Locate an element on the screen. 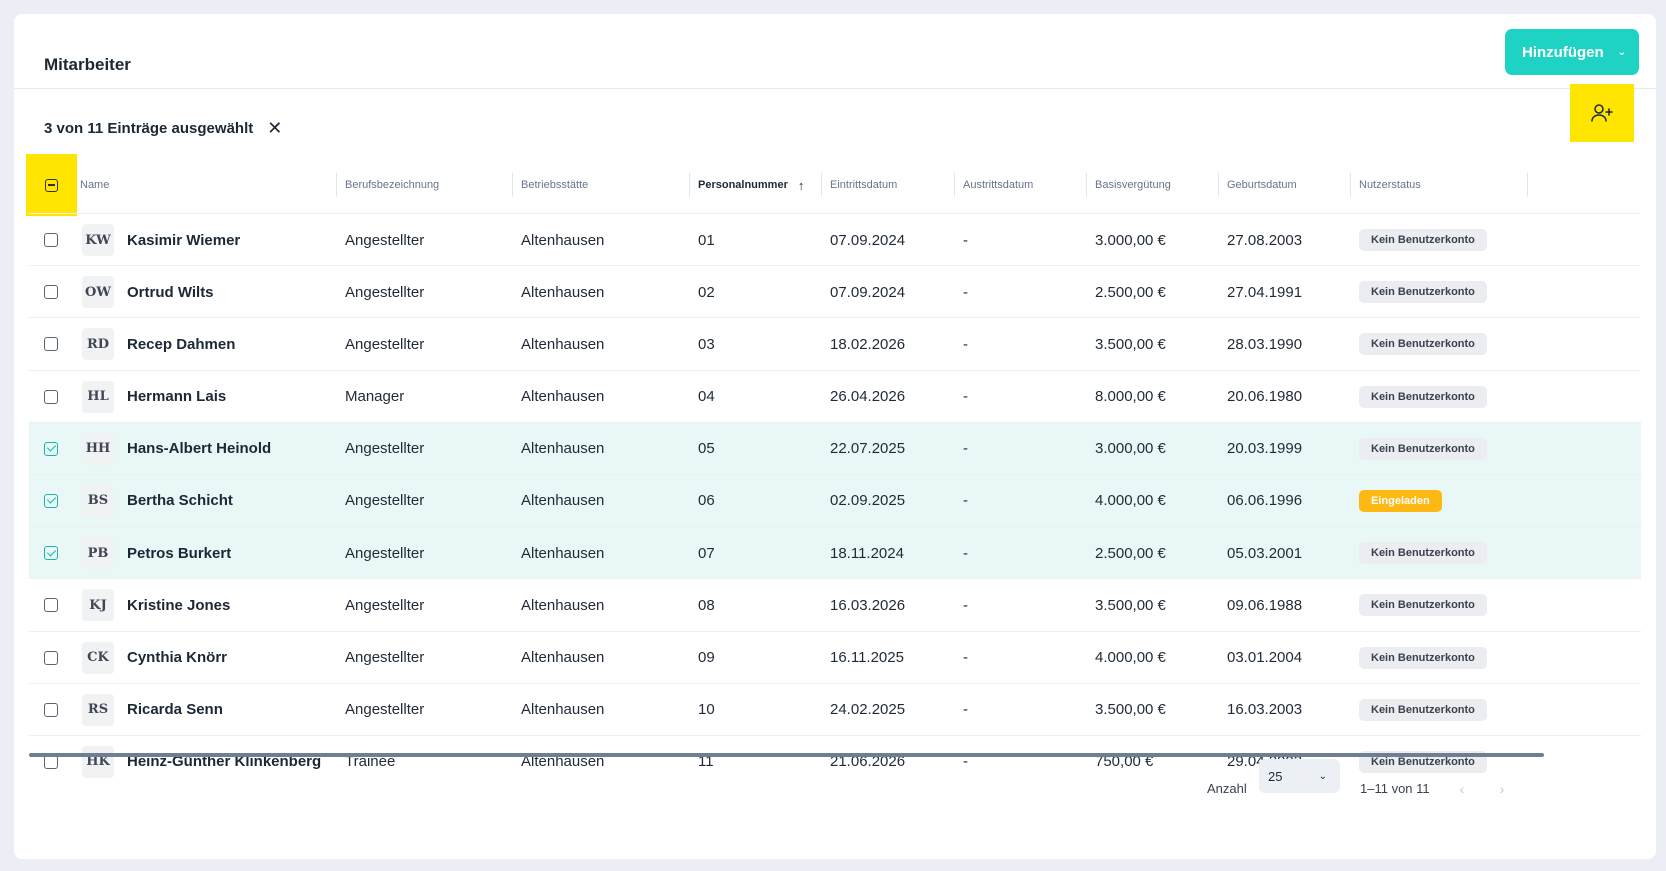  column-header-birth-date: Geburtsdatum is located at coordinates (1262, 185).